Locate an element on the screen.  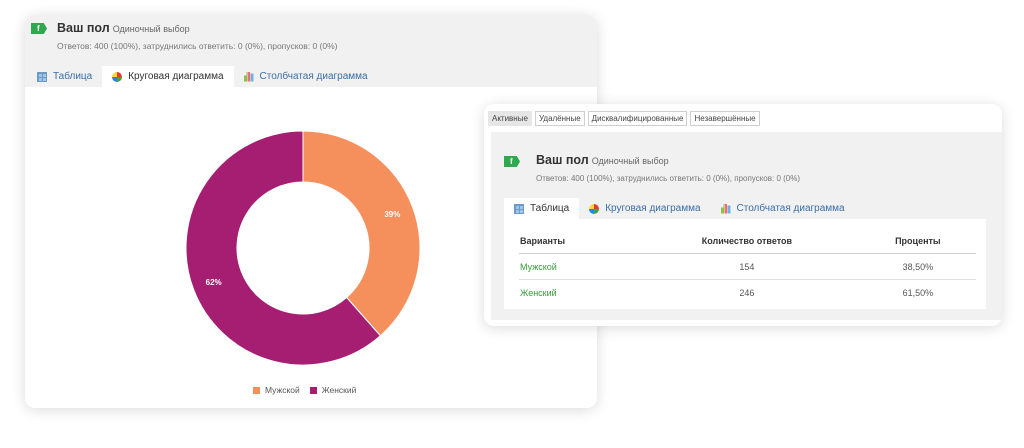
column-header-percent: Проценты is located at coordinates (917, 241).